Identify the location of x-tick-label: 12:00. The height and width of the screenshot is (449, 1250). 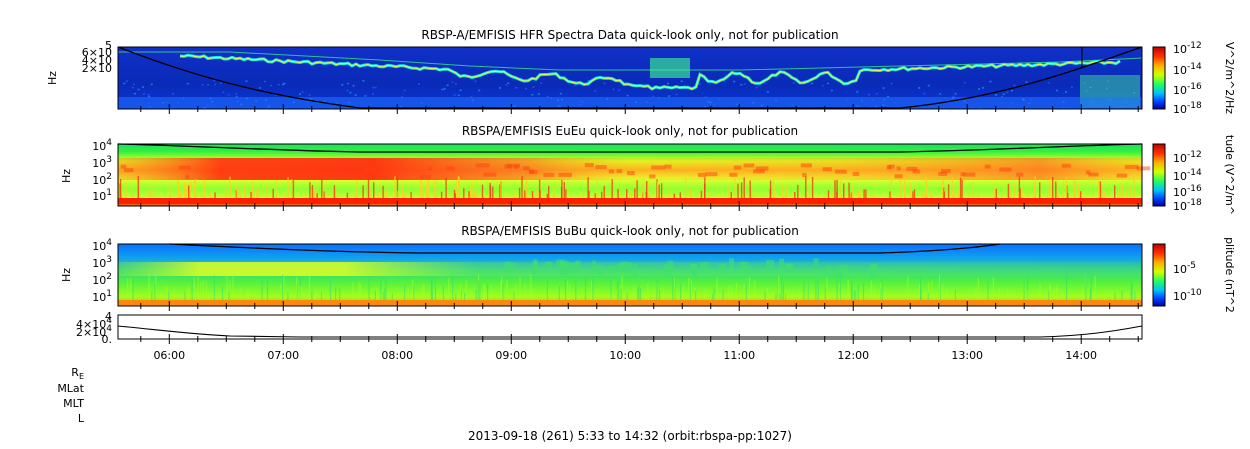
(853, 355).